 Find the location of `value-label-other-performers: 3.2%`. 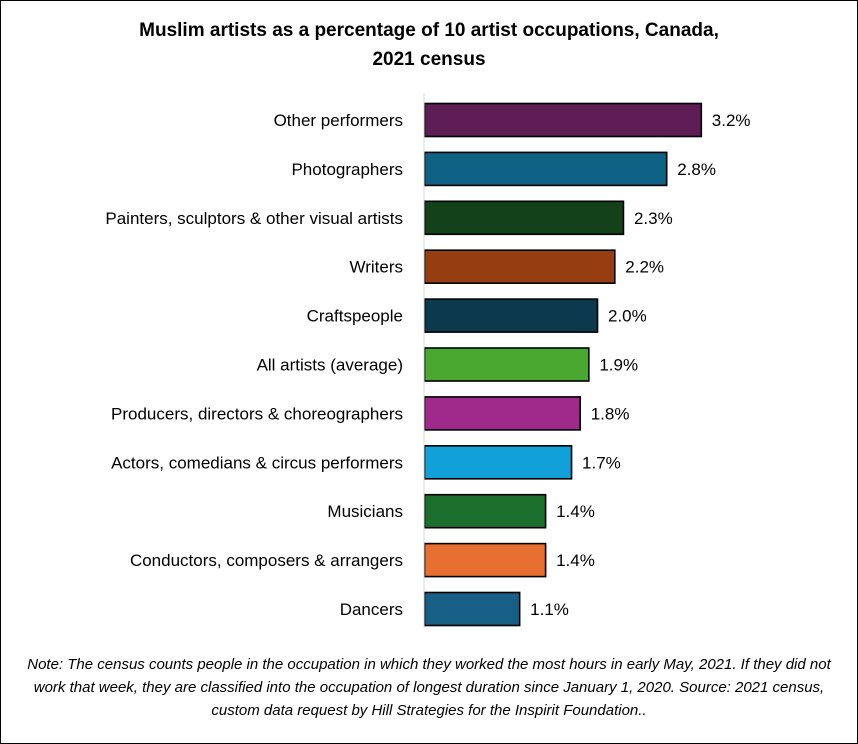

value-label-other-performers: 3.2% is located at coordinates (731, 120).